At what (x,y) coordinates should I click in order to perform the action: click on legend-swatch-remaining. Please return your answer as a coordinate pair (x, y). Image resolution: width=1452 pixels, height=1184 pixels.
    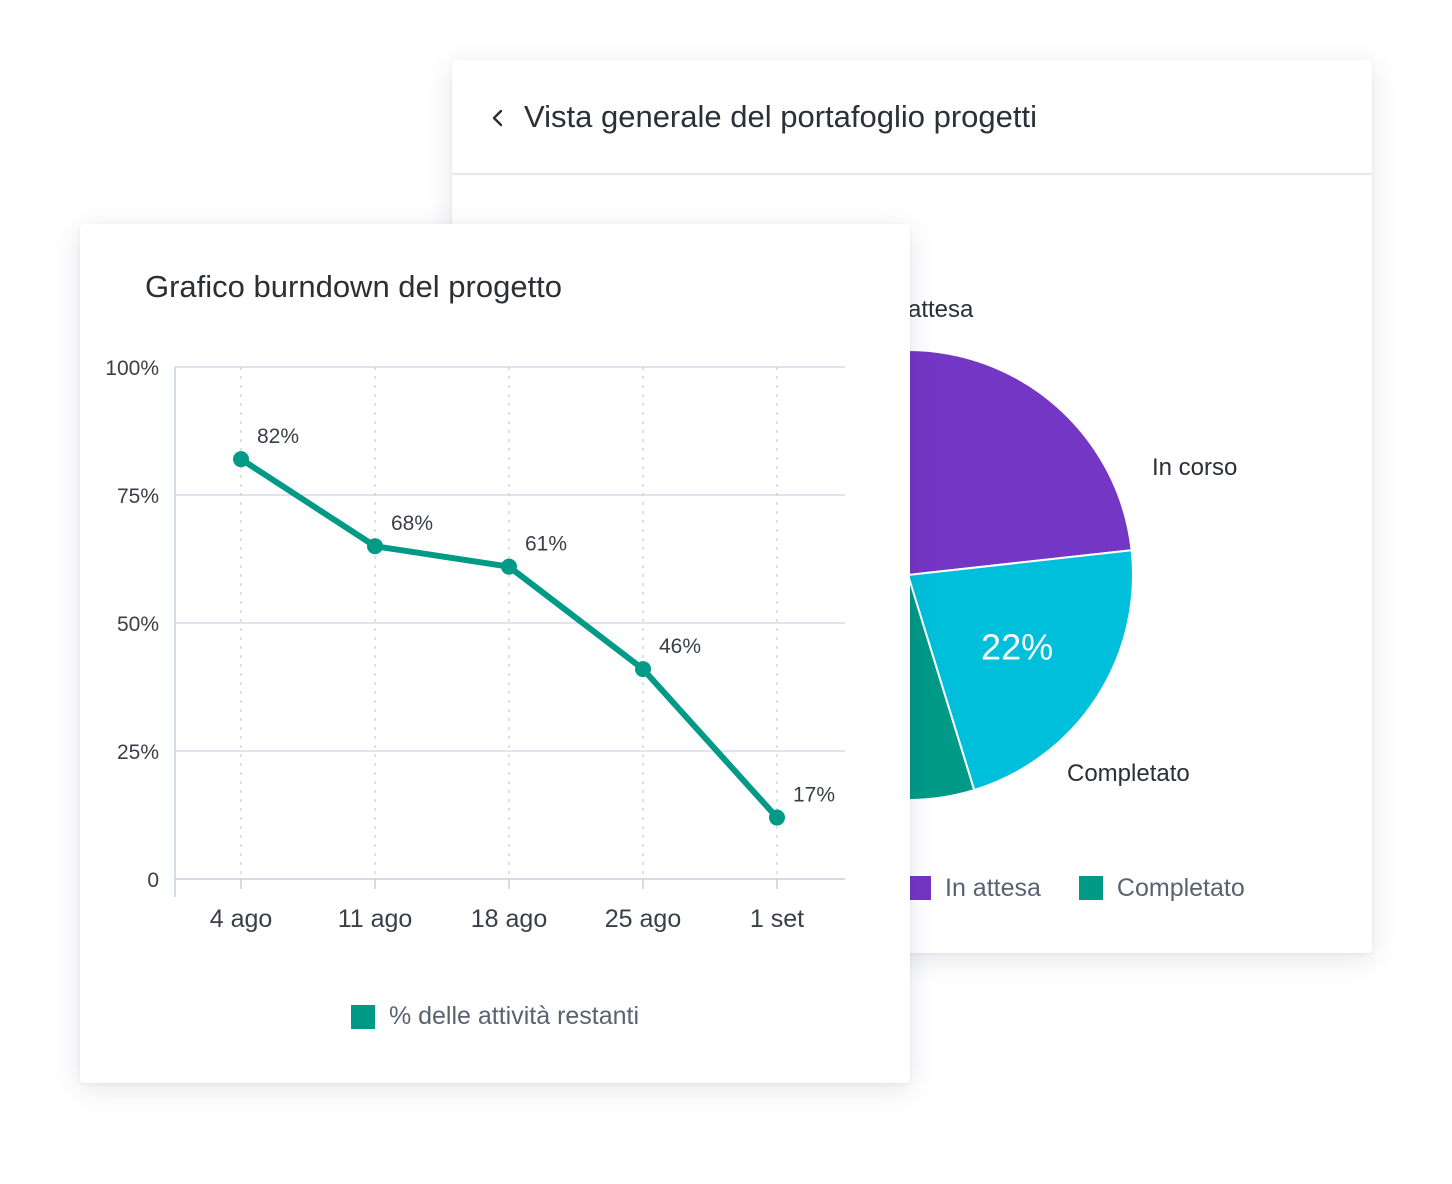
    Looking at the image, I should click on (362, 1016).